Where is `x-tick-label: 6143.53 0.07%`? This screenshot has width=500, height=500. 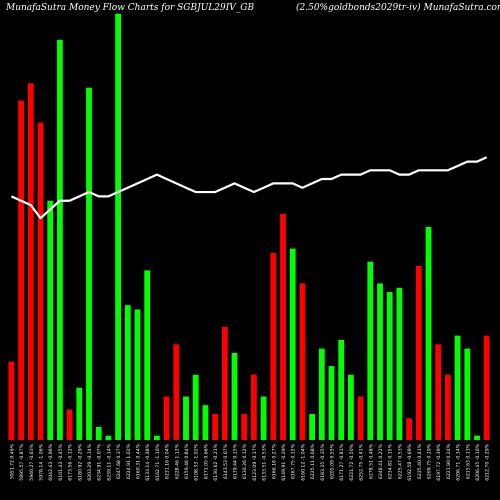 x-tick-label: 6143.53 0.07% is located at coordinates (226, 461).